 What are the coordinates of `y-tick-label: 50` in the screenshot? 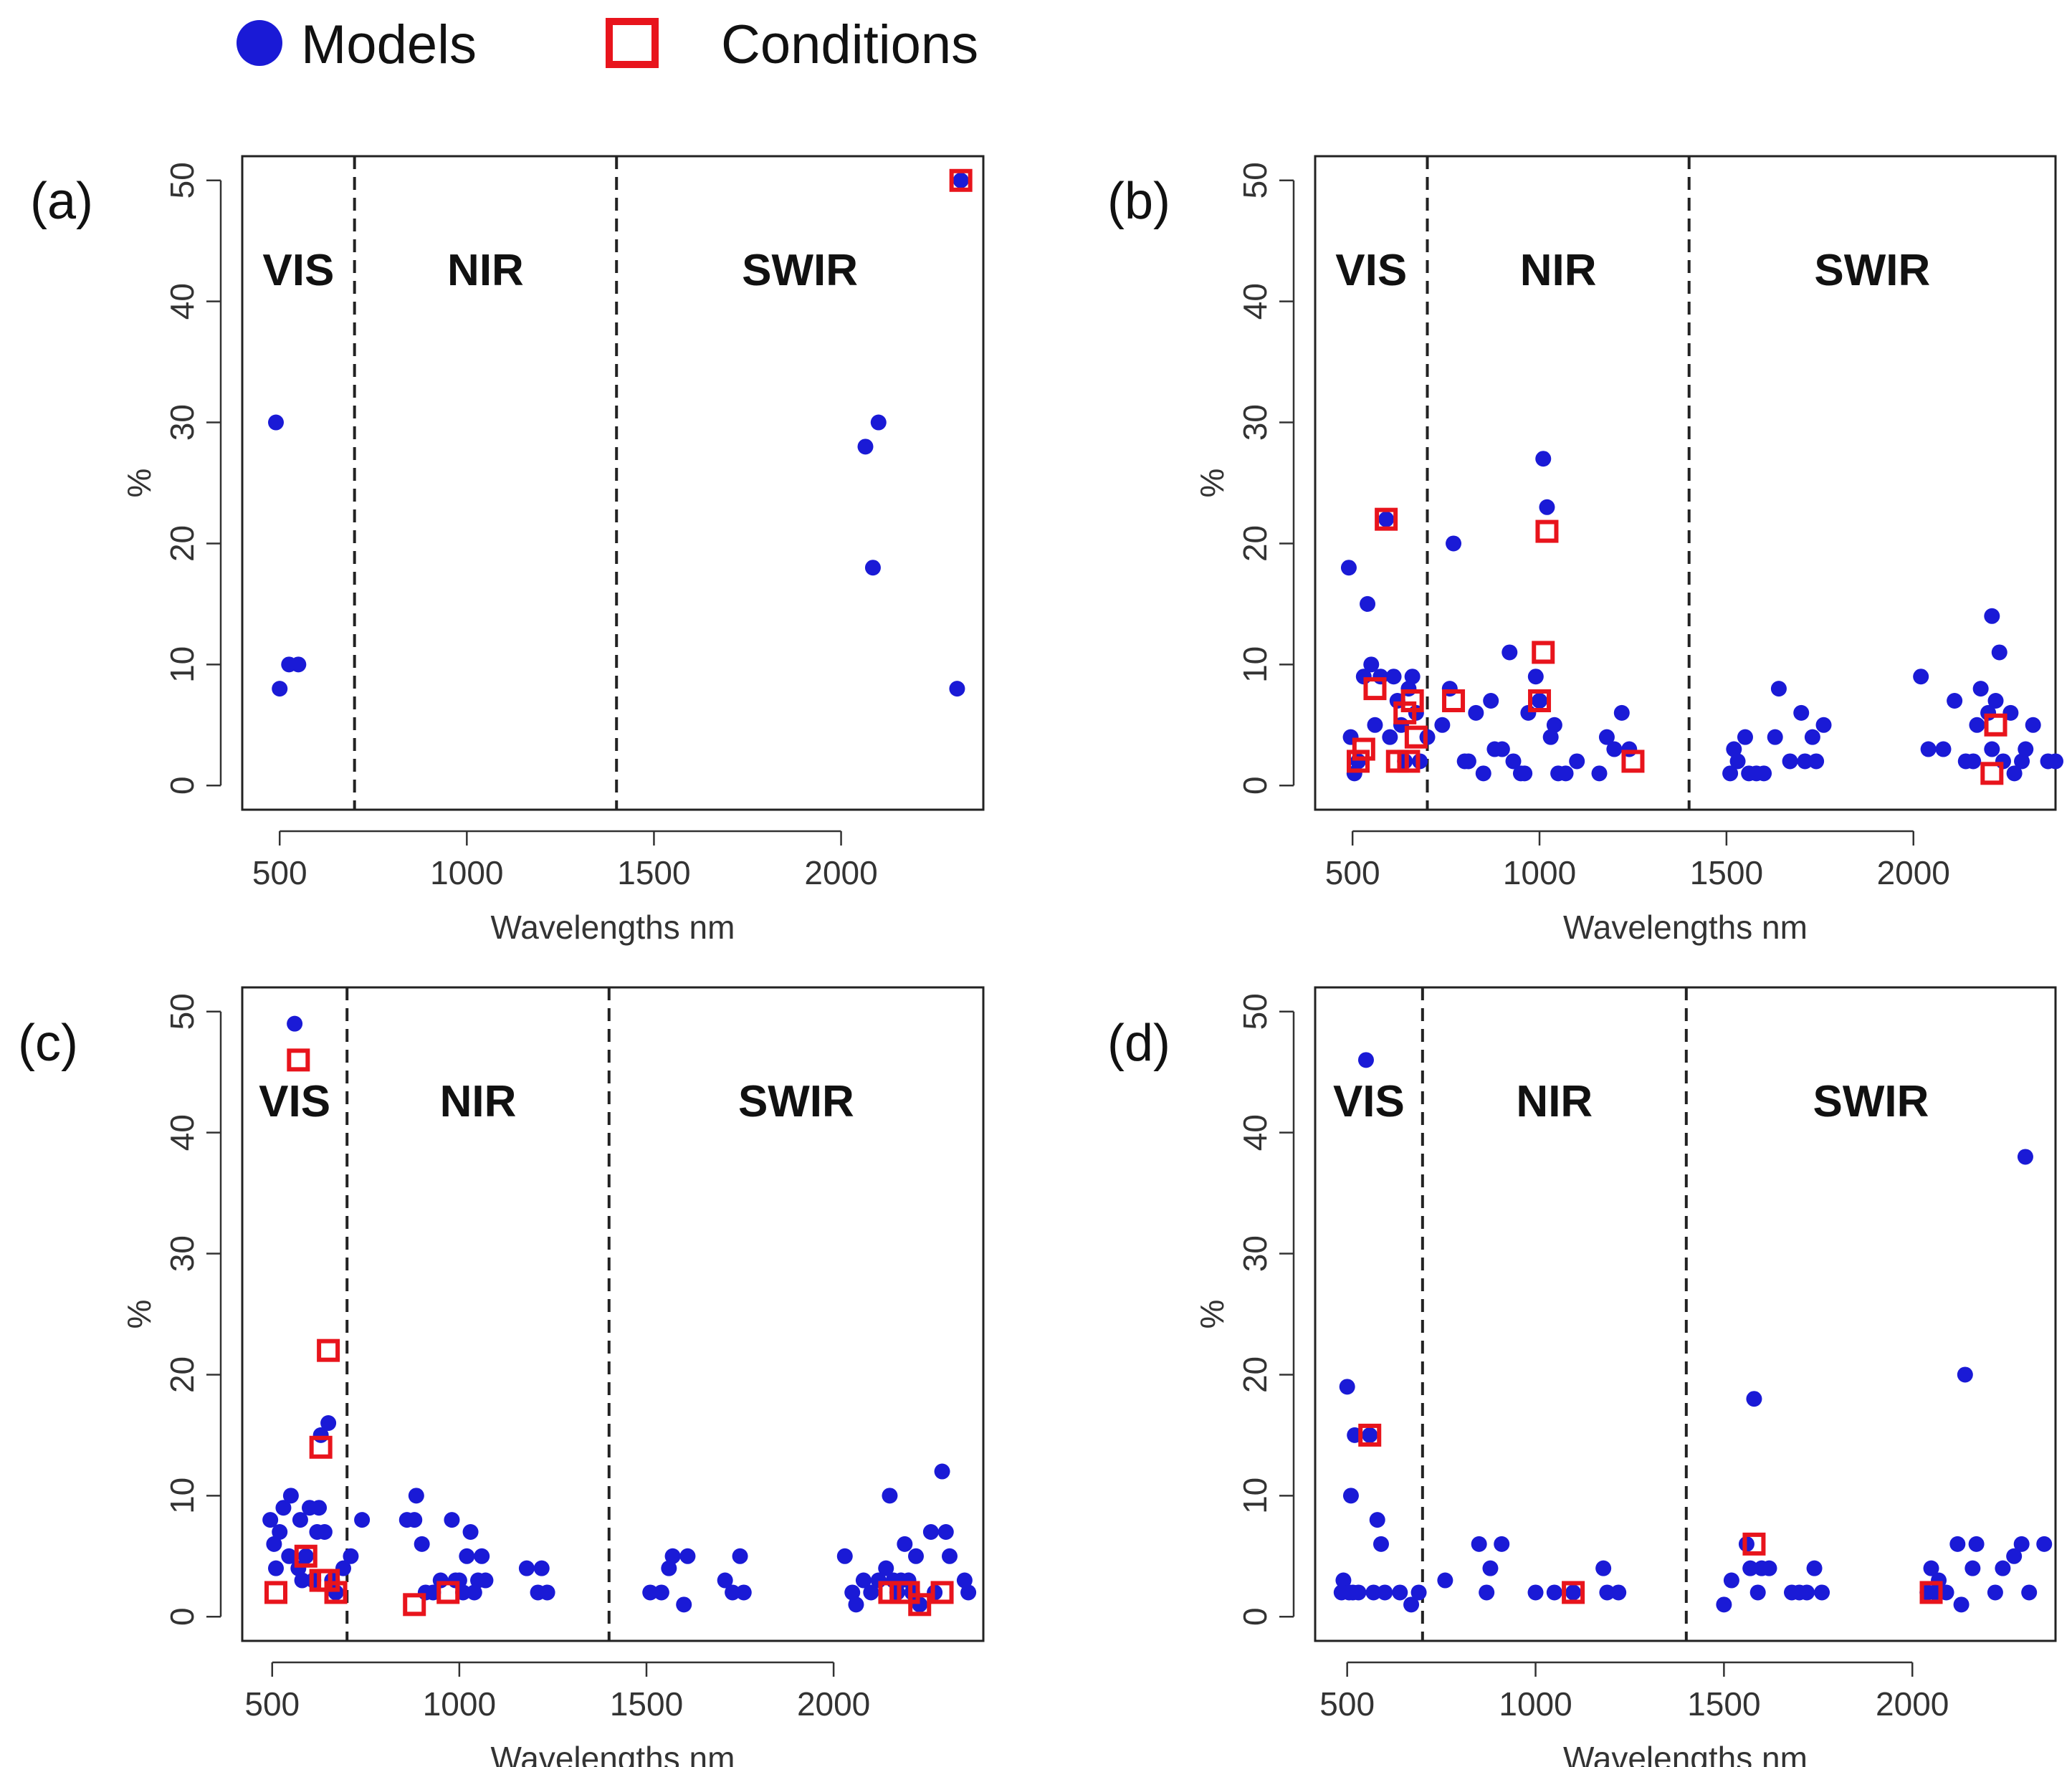 It's located at (1255, 1011).